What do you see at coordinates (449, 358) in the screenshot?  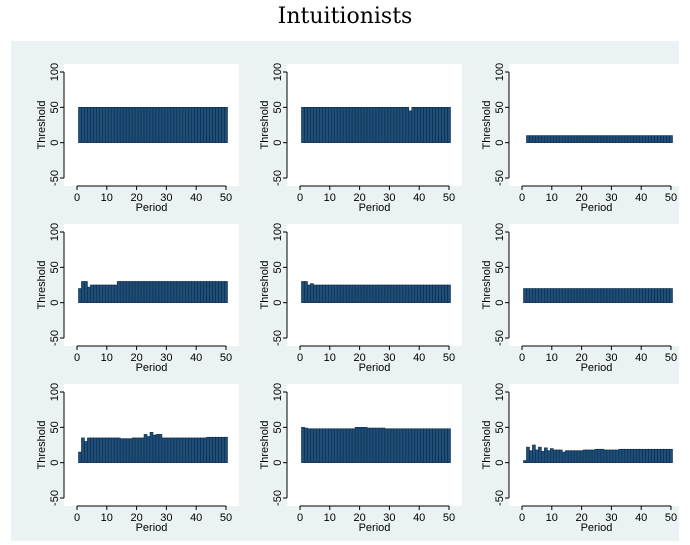 I see `x-tick-label: 50` at bounding box center [449, 358].